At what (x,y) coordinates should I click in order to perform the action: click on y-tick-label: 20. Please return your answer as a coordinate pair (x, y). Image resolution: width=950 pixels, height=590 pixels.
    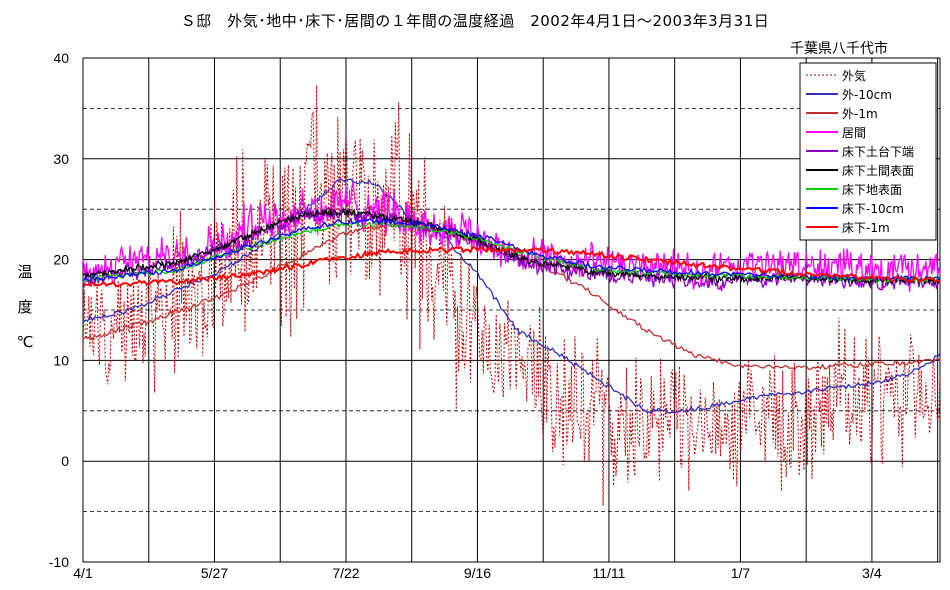
    Looking at the image, I should click on (61, 260).